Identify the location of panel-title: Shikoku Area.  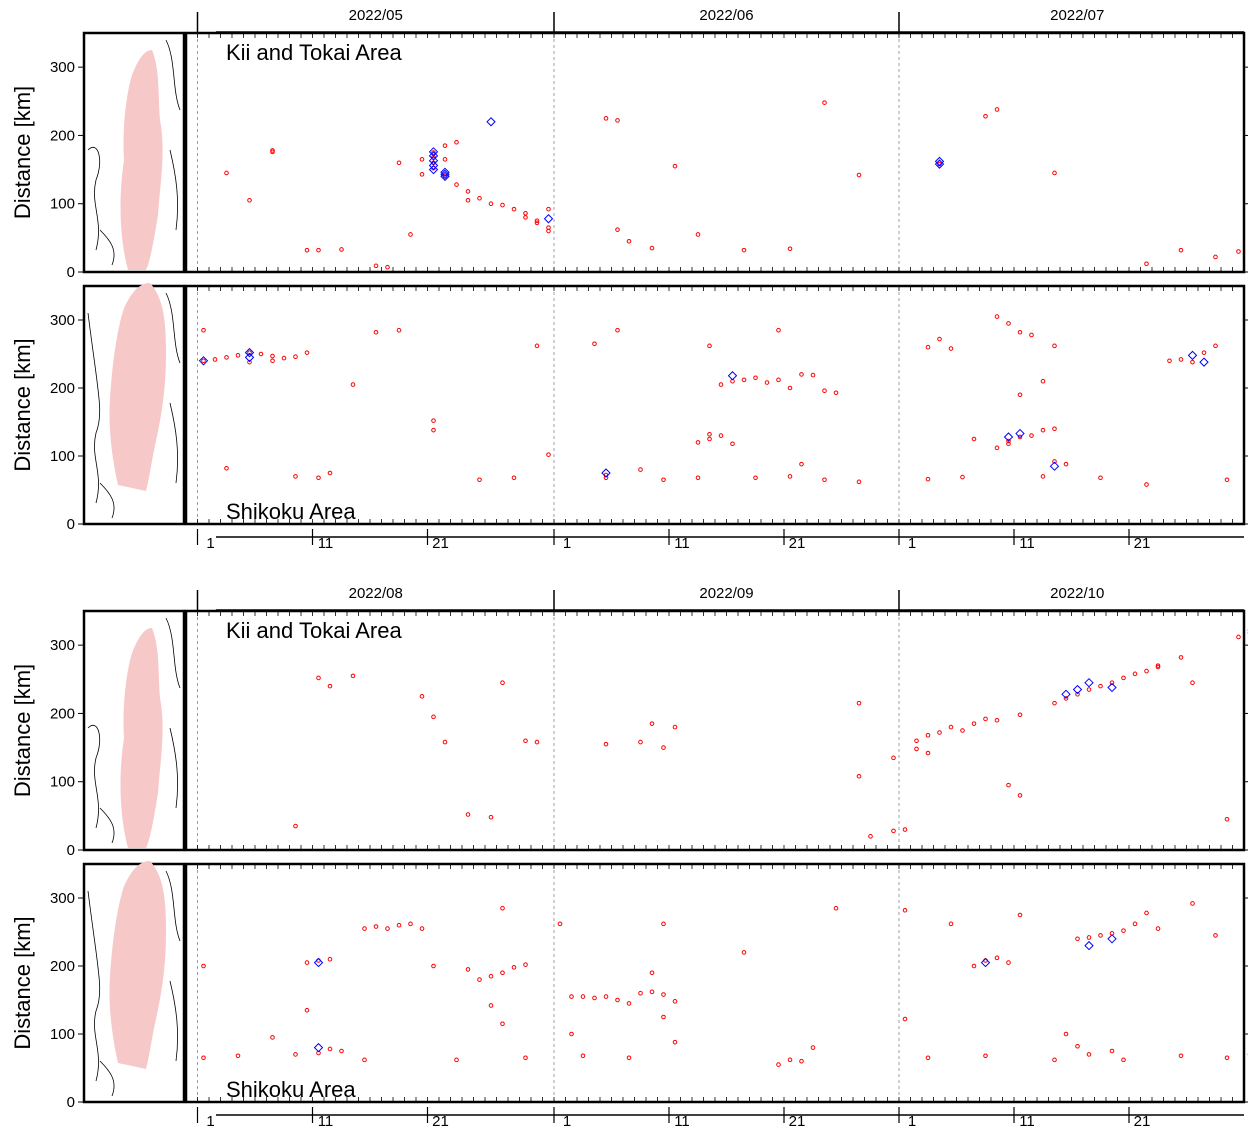
(291, 1089).